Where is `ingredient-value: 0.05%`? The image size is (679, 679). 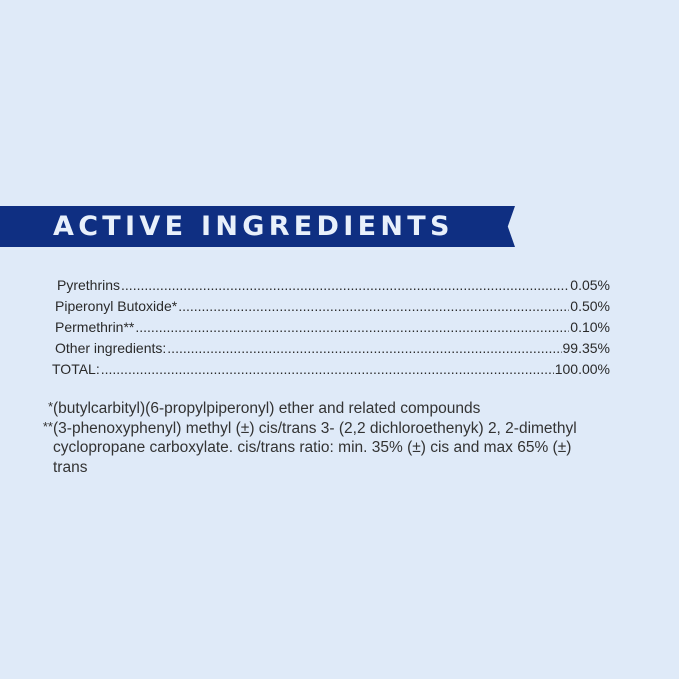
ingredient-value: 0.05% is located at coordinates (590, 285).